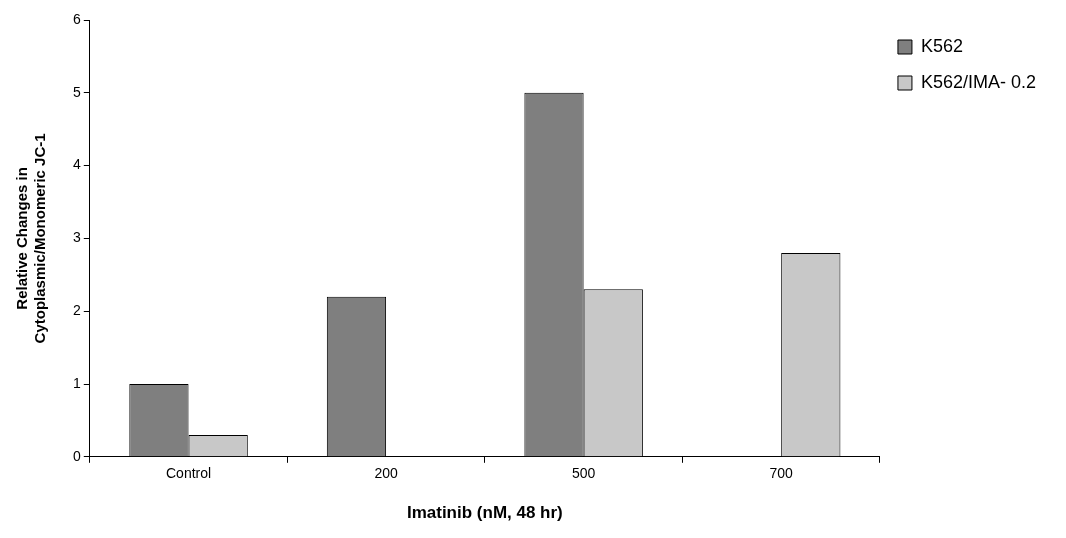 This screenshot has width=1066, height=538. I want to click on y-tick-label: 3, so click(76, 237).